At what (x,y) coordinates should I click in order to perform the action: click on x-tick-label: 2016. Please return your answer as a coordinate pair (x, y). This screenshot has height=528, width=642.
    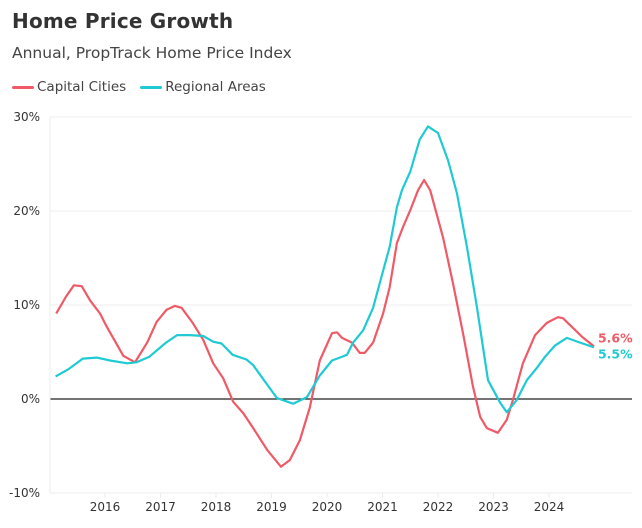
    Looking at the image, I should click on (105, 507).